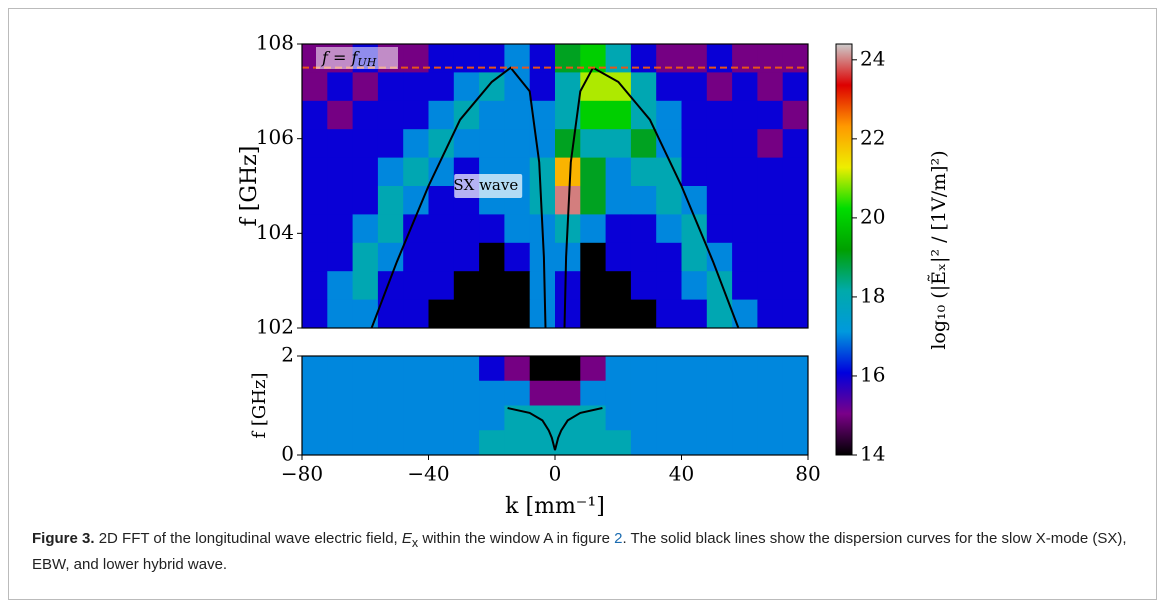 Image resolution: width=1167 pixels, height=610 pixels. Describe the element at coordinates (275, 327) in the screenshot. I see `y-tick-label: 102` at that location.